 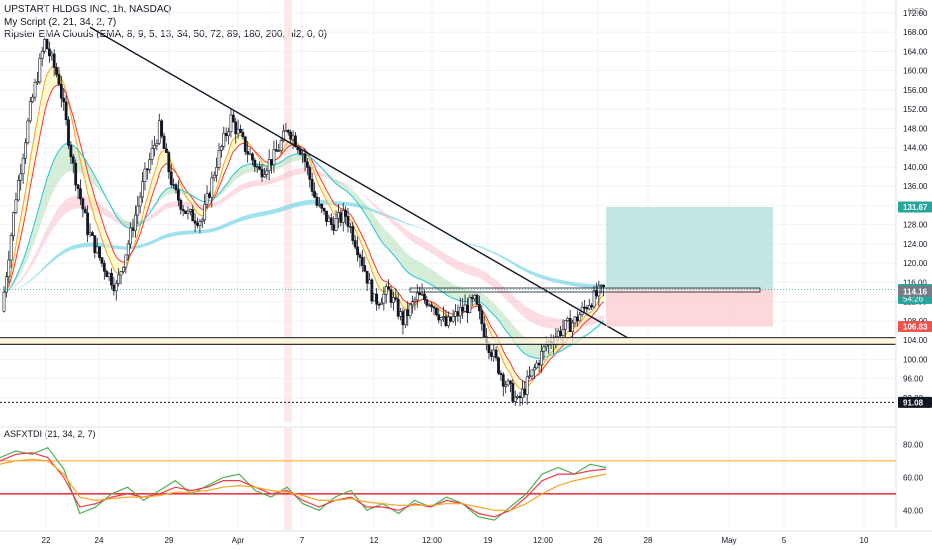 What do you see at coordinates (303, 485) in the screenshot?
I see `osc-series-line` at bounding box center [303, 485].